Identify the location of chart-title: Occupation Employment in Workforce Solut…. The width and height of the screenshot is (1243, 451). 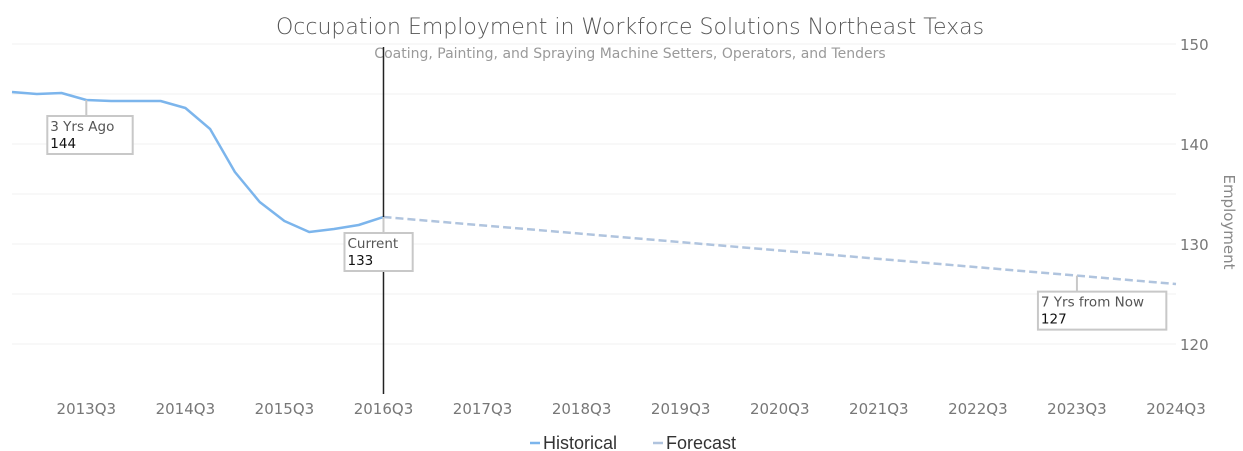
(630, 27).